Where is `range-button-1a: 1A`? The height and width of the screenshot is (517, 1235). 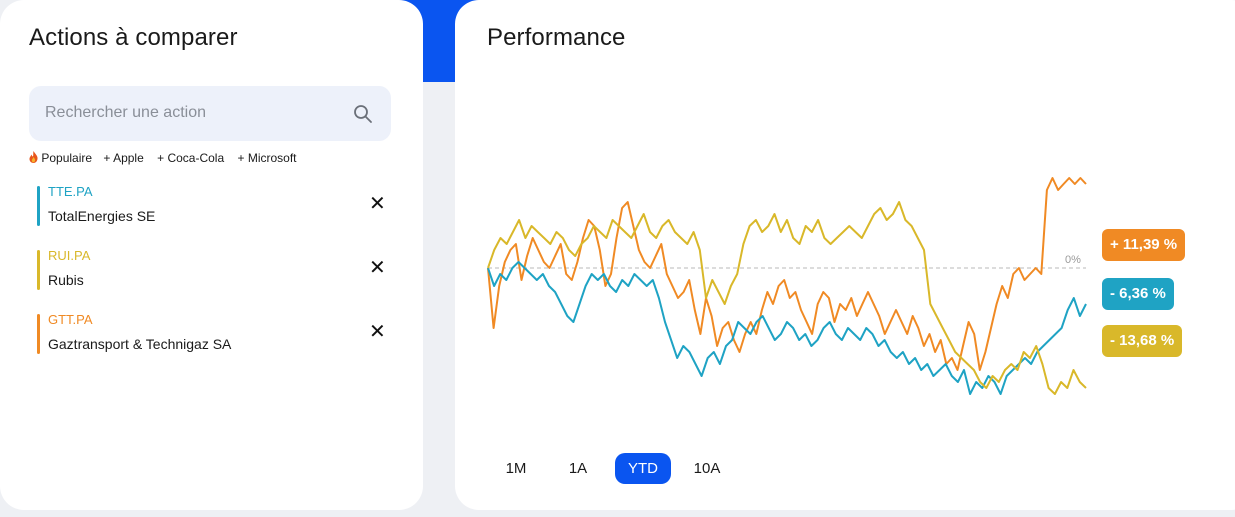
range-button-1a: 1A is located at coordinates (578, 468).